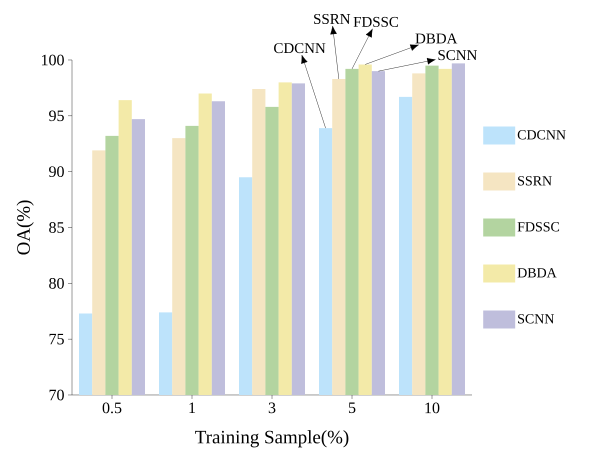 This screenshot has width=597, height=475. Describe the element at coordinates (539, 227) in the screenshot. I see `legend-label: FDSSC` at that location.